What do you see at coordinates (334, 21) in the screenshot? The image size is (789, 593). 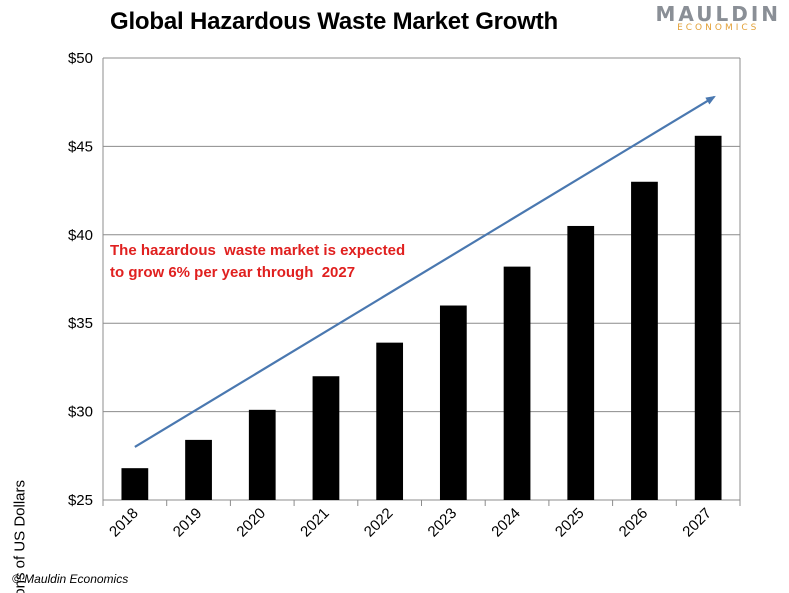 I see `chart-title: Global Hazardous Waste Market Growth` at bounding box center [334, 21].